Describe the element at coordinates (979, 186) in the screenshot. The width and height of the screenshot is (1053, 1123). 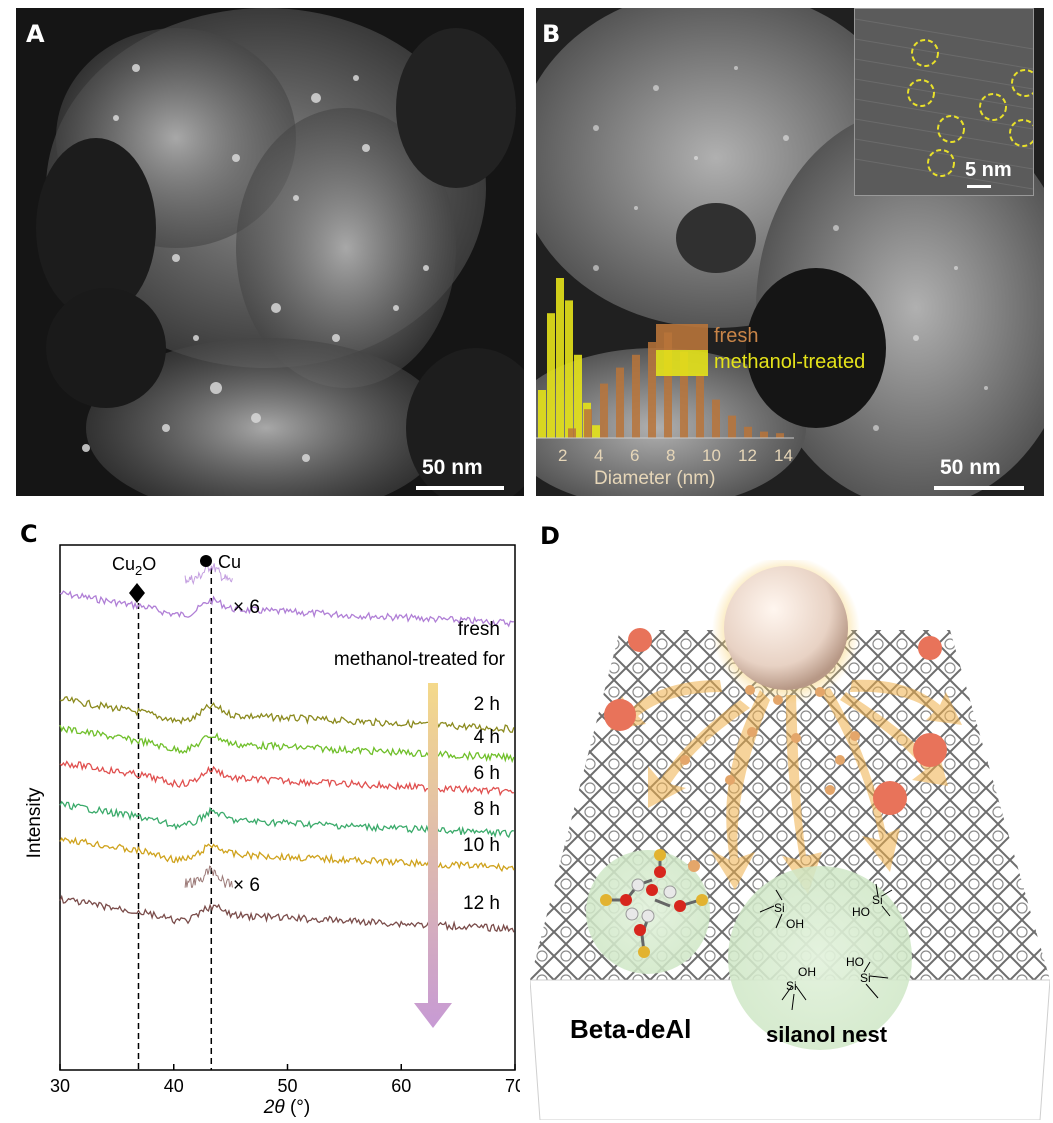
I see `inset-scalebar` at that location.